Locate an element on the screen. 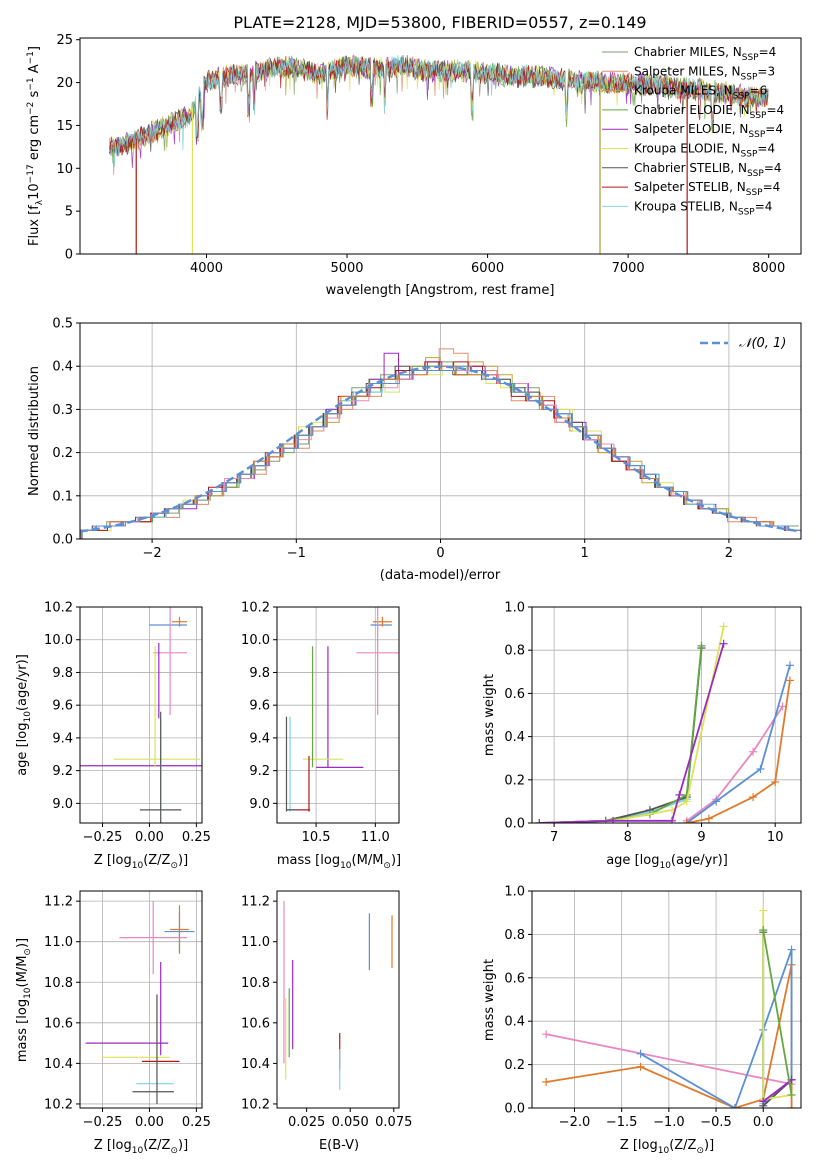 This screenshot has width=819, height=1170. x-tick-label: 4000 is located at coordinates (206, 268).